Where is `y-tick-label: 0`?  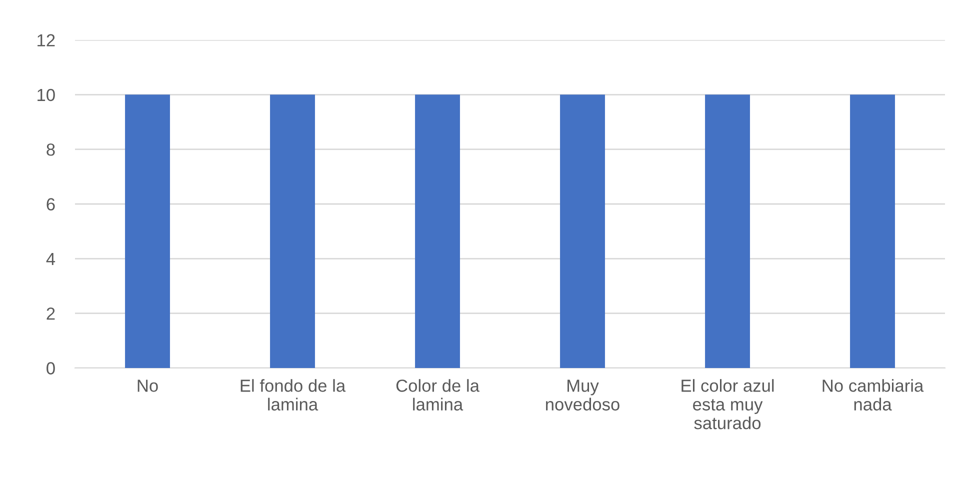
y-tick-label: 0 is located at coordinates (50, 368).